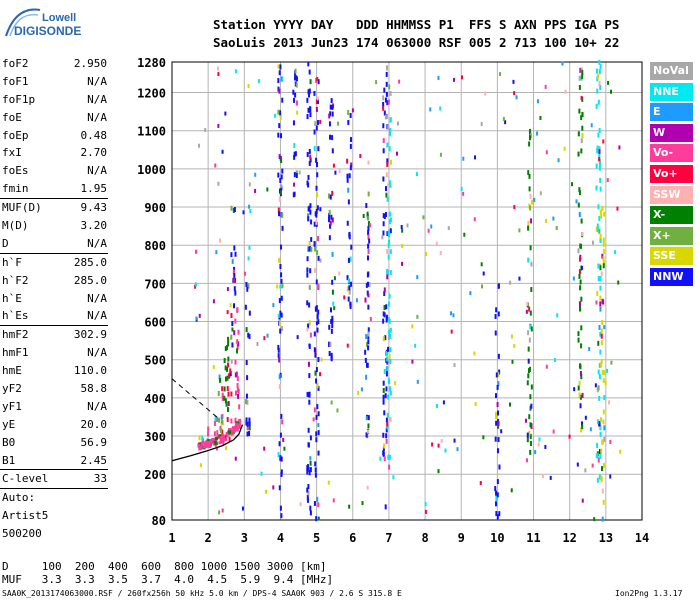  Describe the element at coordinates (15, 335) in the screenshot. I see `param-name: hmF2` at that location.